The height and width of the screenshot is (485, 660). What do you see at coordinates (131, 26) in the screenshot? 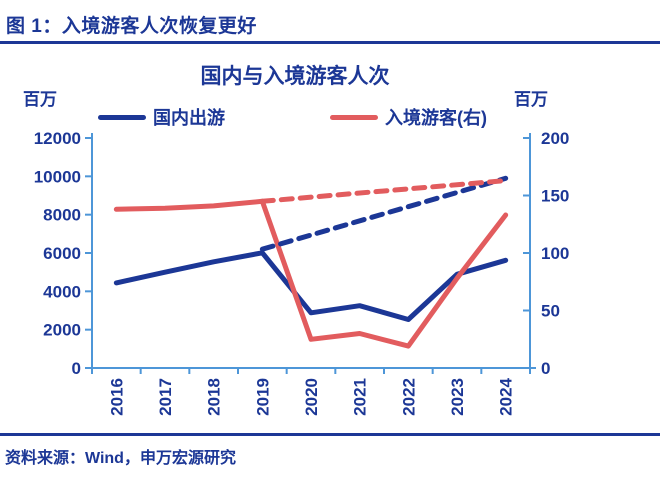
I see `figure-title: 图 1：入境游客人次恢复更好` at bounding box center [131, 26].